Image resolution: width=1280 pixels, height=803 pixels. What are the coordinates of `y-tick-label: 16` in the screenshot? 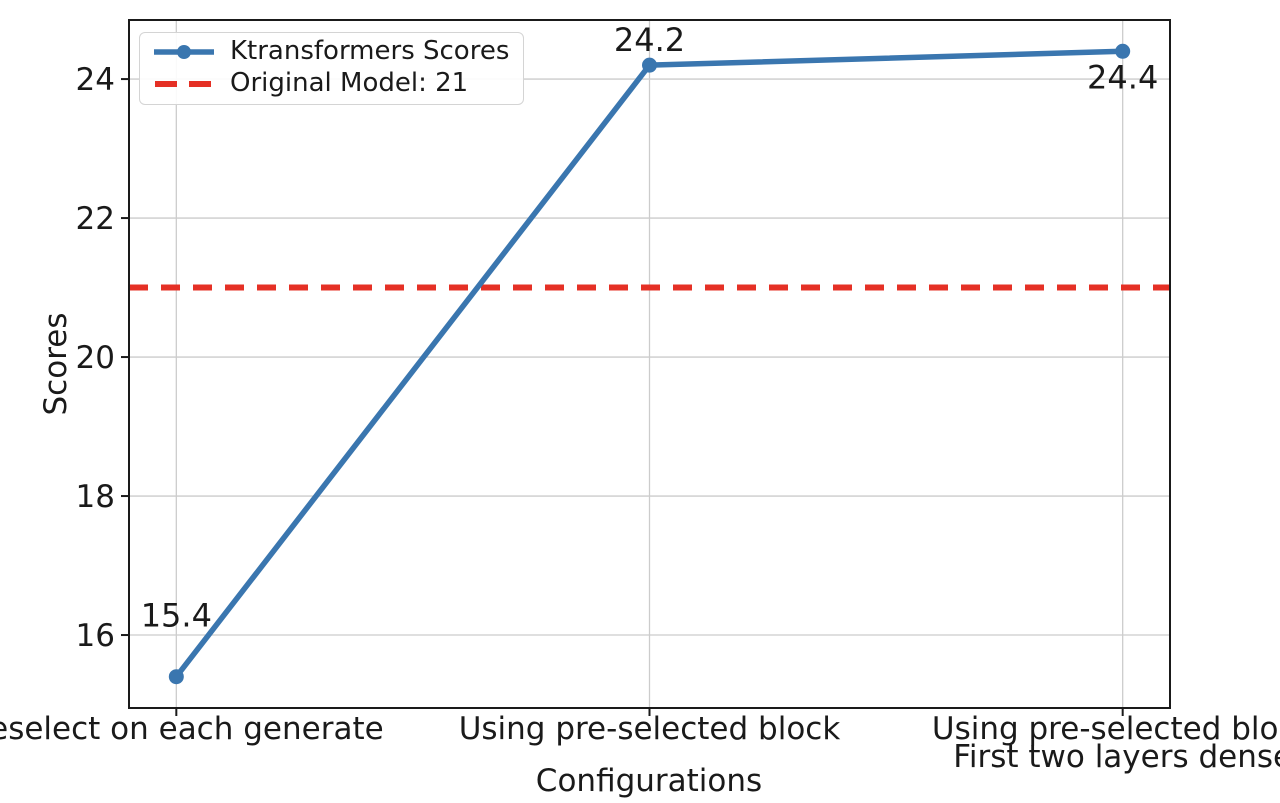 It's located at (95, 636).